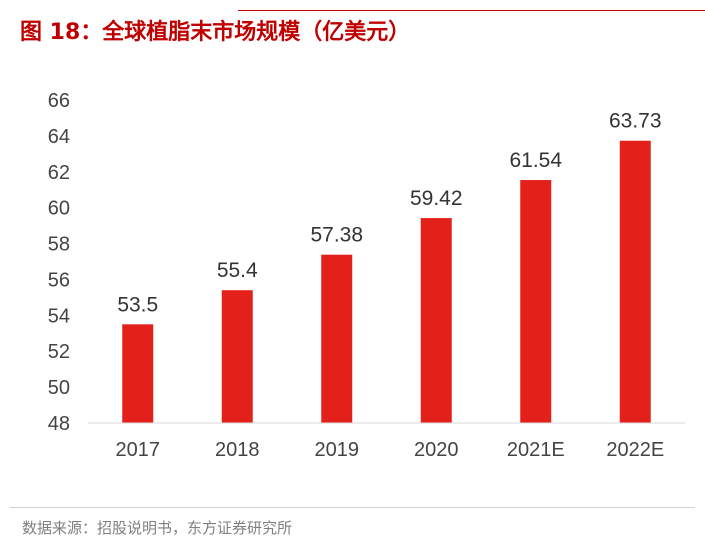 The image size is (705, 560). Describe the element at coordinates (237, 270) in the screenshot. I see `data-label-2018: 55.4` at that location.